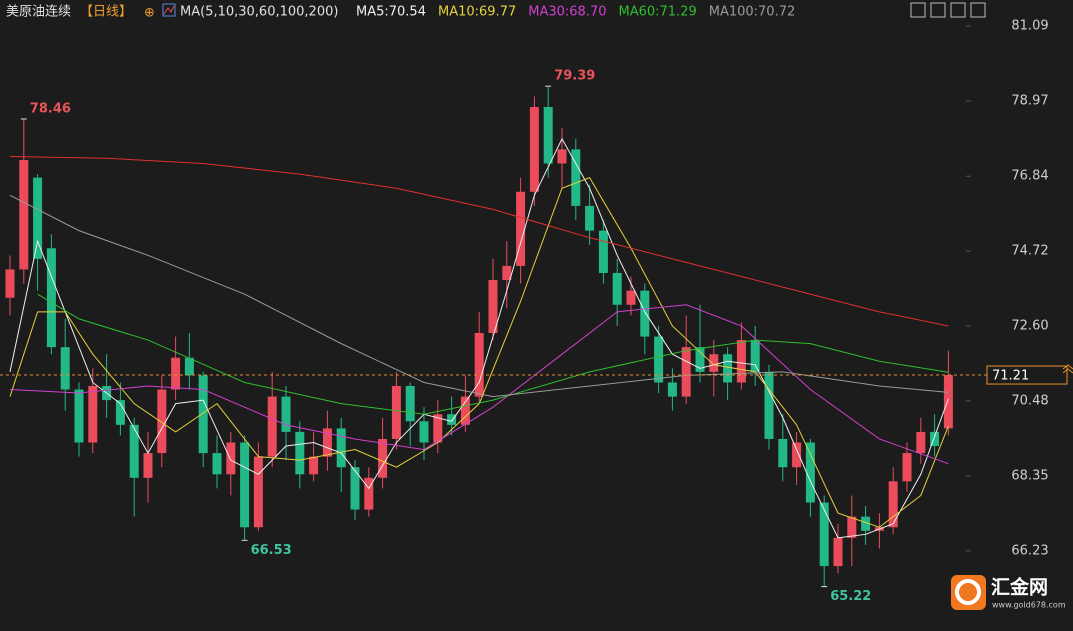 This screenshot has width=1073, height=631. I want to click on y-tick-label: 70.48, so click(1029, 400).